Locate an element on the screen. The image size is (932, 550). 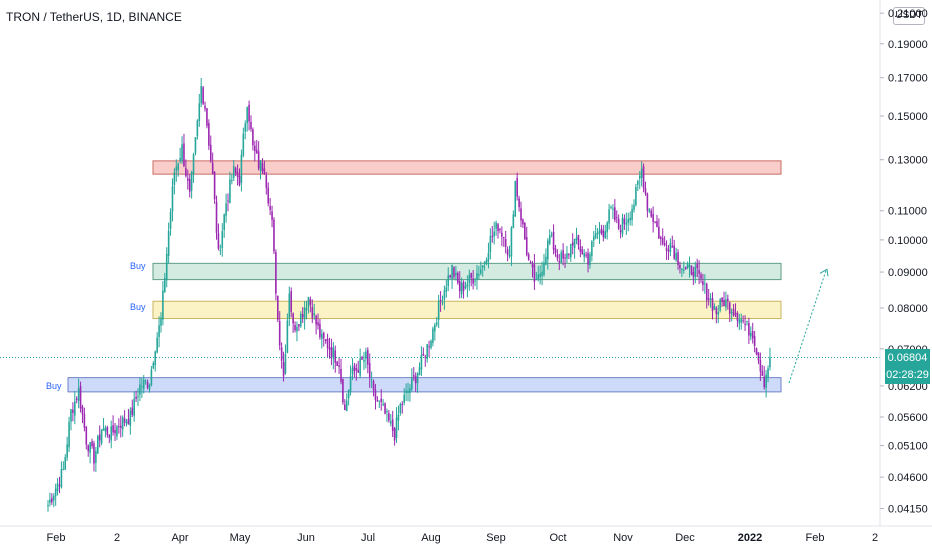
currency-button: USDT is located at coordinates (909, 16).